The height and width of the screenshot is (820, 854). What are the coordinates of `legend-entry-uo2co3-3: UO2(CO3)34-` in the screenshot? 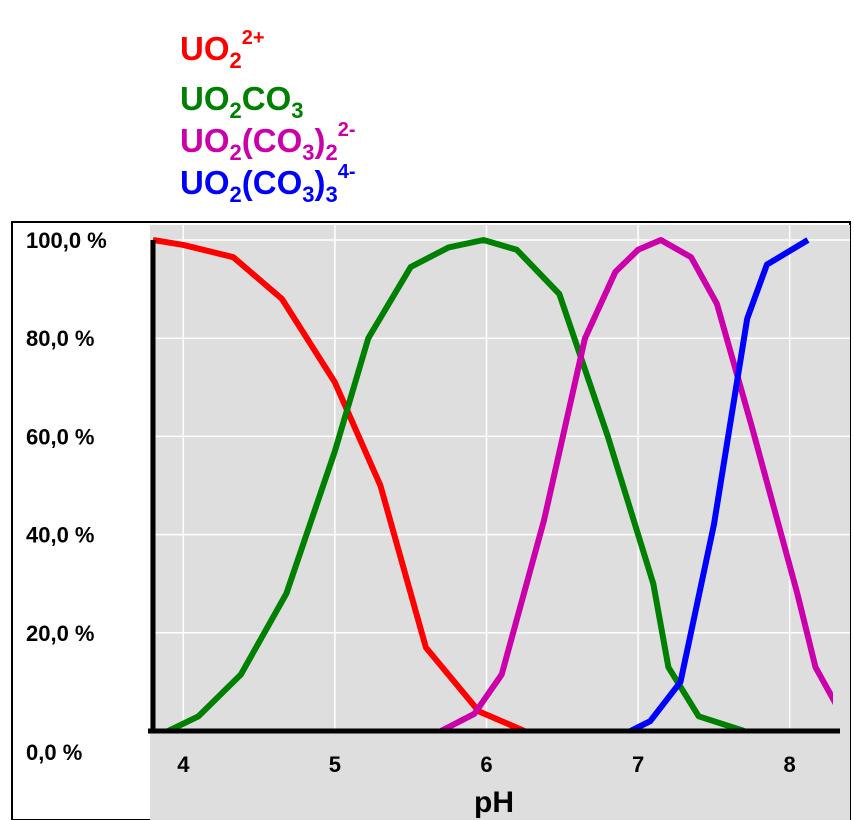 It's located at (268, 184).